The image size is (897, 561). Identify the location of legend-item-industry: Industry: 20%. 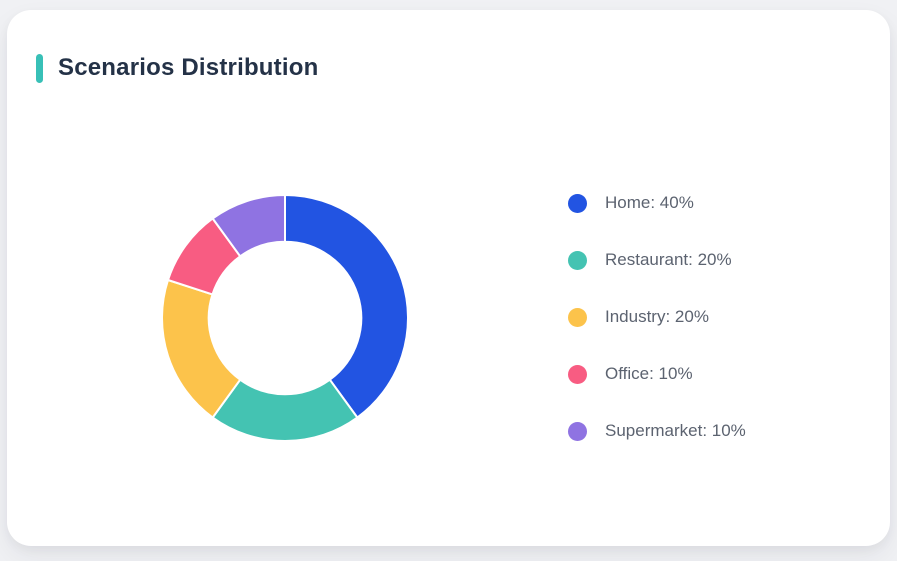
(657, 317).